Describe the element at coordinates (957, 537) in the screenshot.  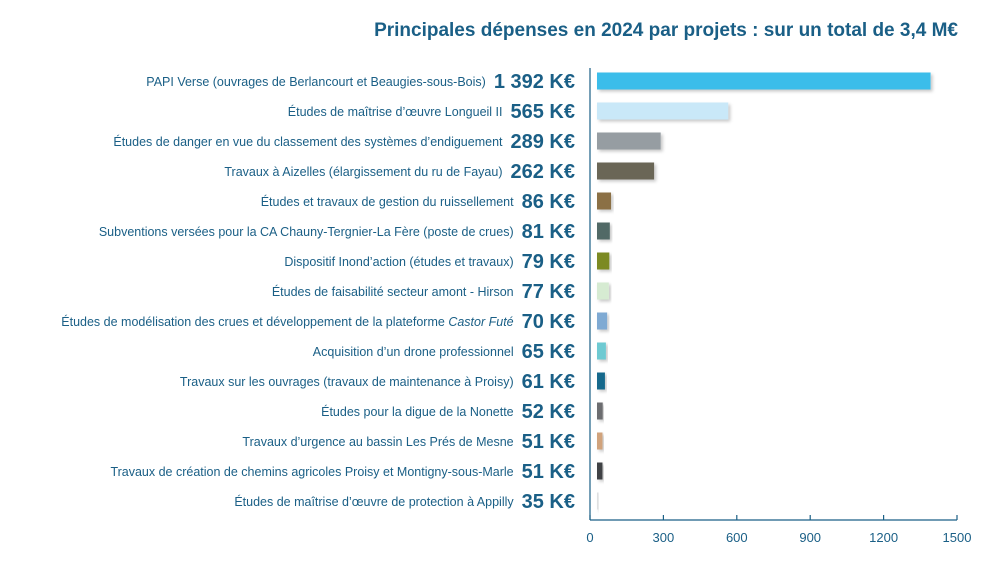
I see `x-tick-label-6: 1500` at that location.